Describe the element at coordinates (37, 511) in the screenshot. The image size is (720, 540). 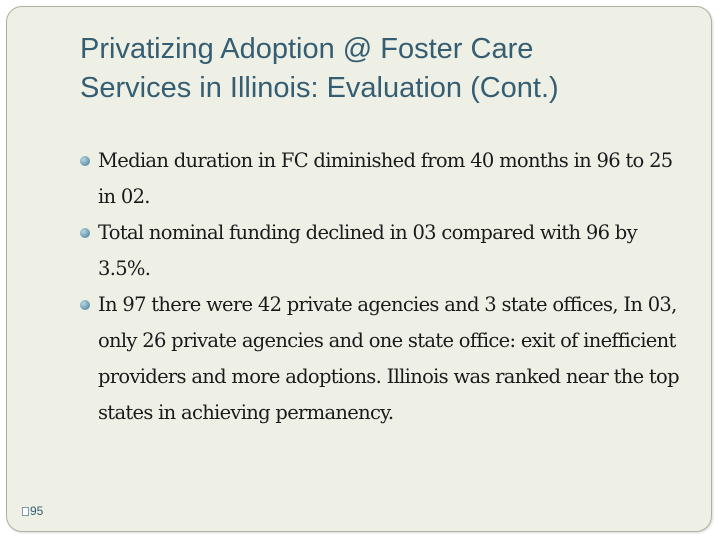
I see `slide-number-text: 95` at that location.